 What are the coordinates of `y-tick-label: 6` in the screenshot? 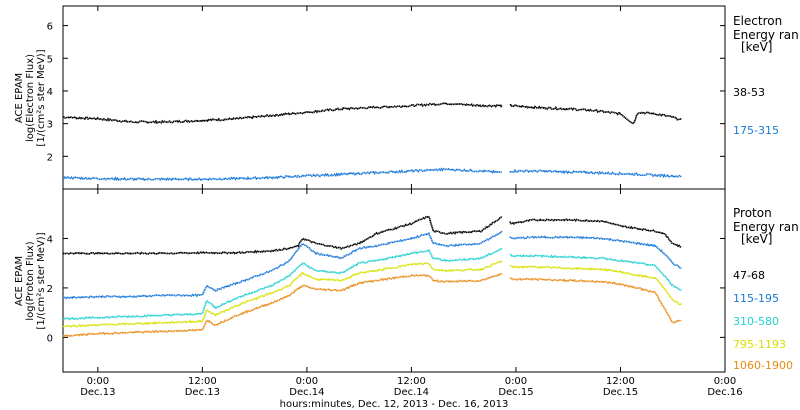 It's located at (50, 27).